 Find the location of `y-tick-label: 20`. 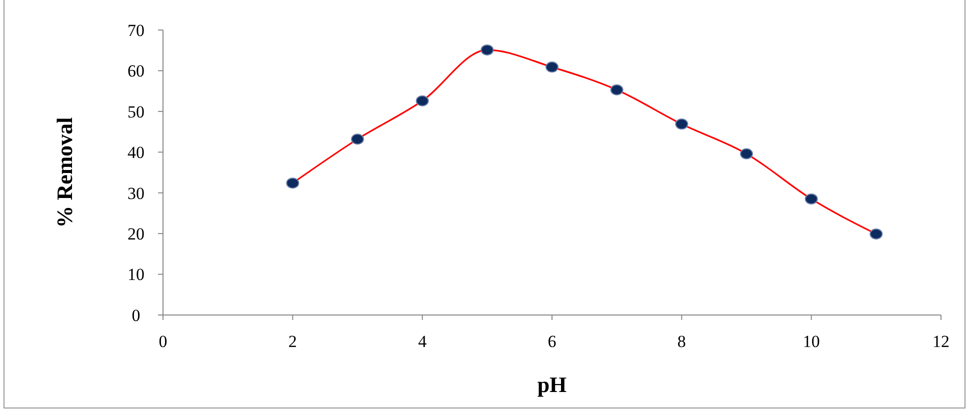

y-tick-label: 20 is located at coordinates (136, 234).